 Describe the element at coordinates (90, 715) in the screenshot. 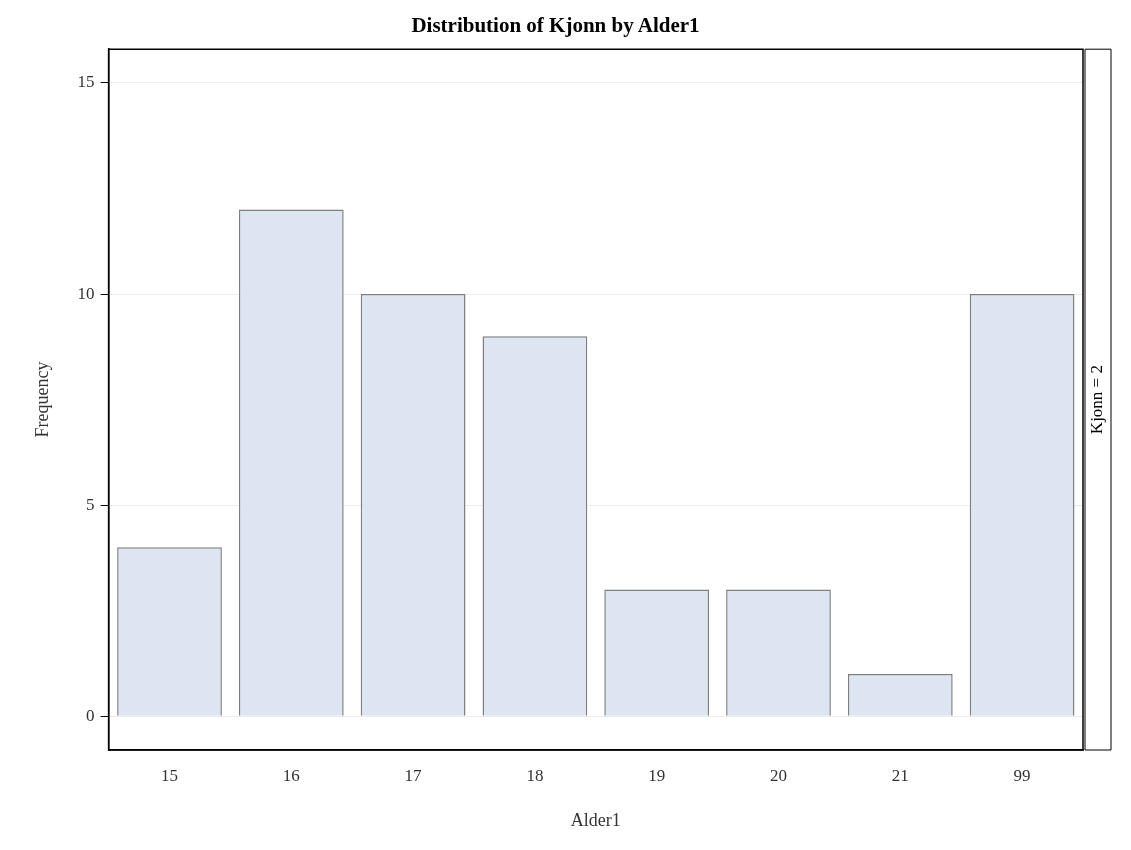

I see `y-tick-label: 0` at that location.